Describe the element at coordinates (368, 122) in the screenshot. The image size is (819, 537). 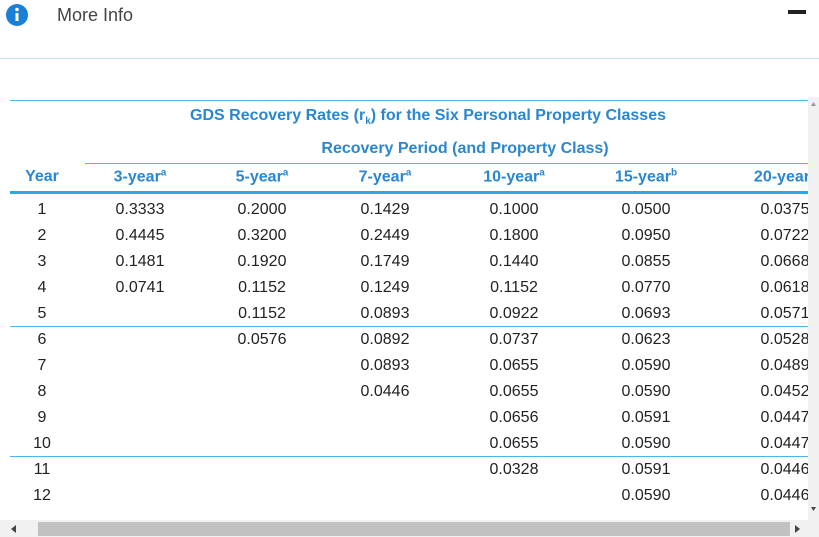
I see `title-subscript: k` at that location.